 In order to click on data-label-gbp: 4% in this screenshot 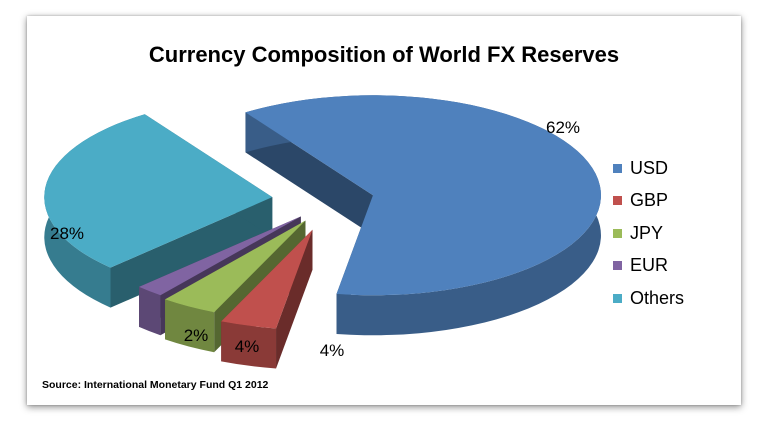, I will do `click(332, 350)`.